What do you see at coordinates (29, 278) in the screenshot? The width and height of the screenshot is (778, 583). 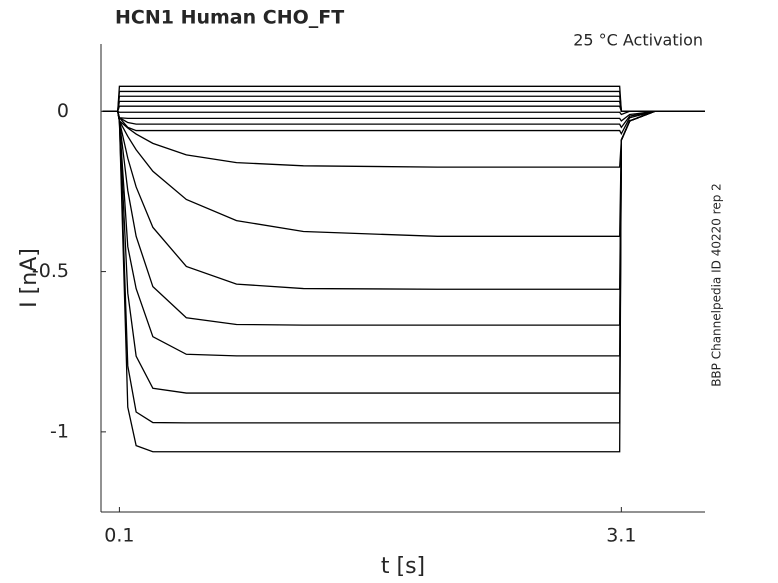 I see `y-axis-label: I [nA]` at bounding box center [29, 278].